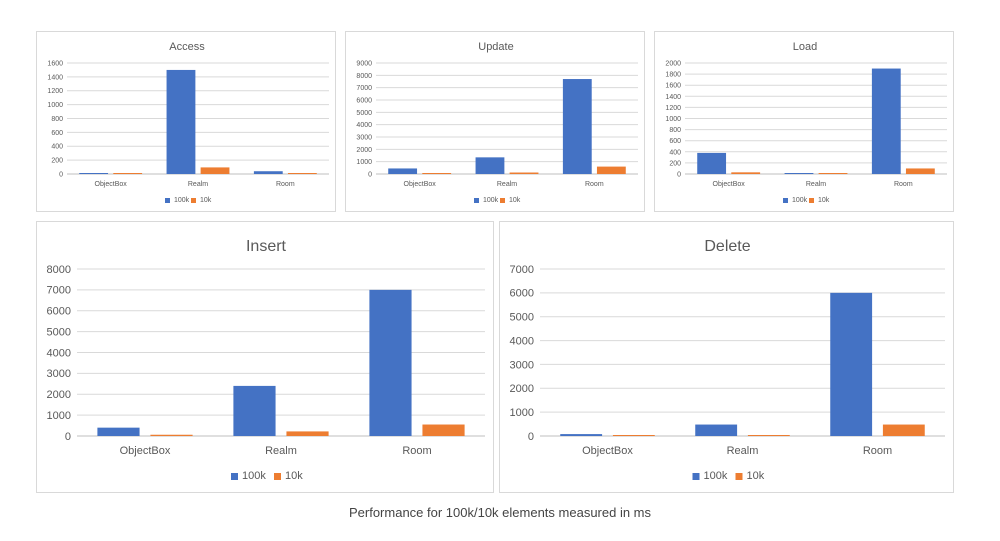  What do you see at coordinates (266, 246) in the screenshot?
I see `chart-title: Insert` at bounding box center [266, 246].